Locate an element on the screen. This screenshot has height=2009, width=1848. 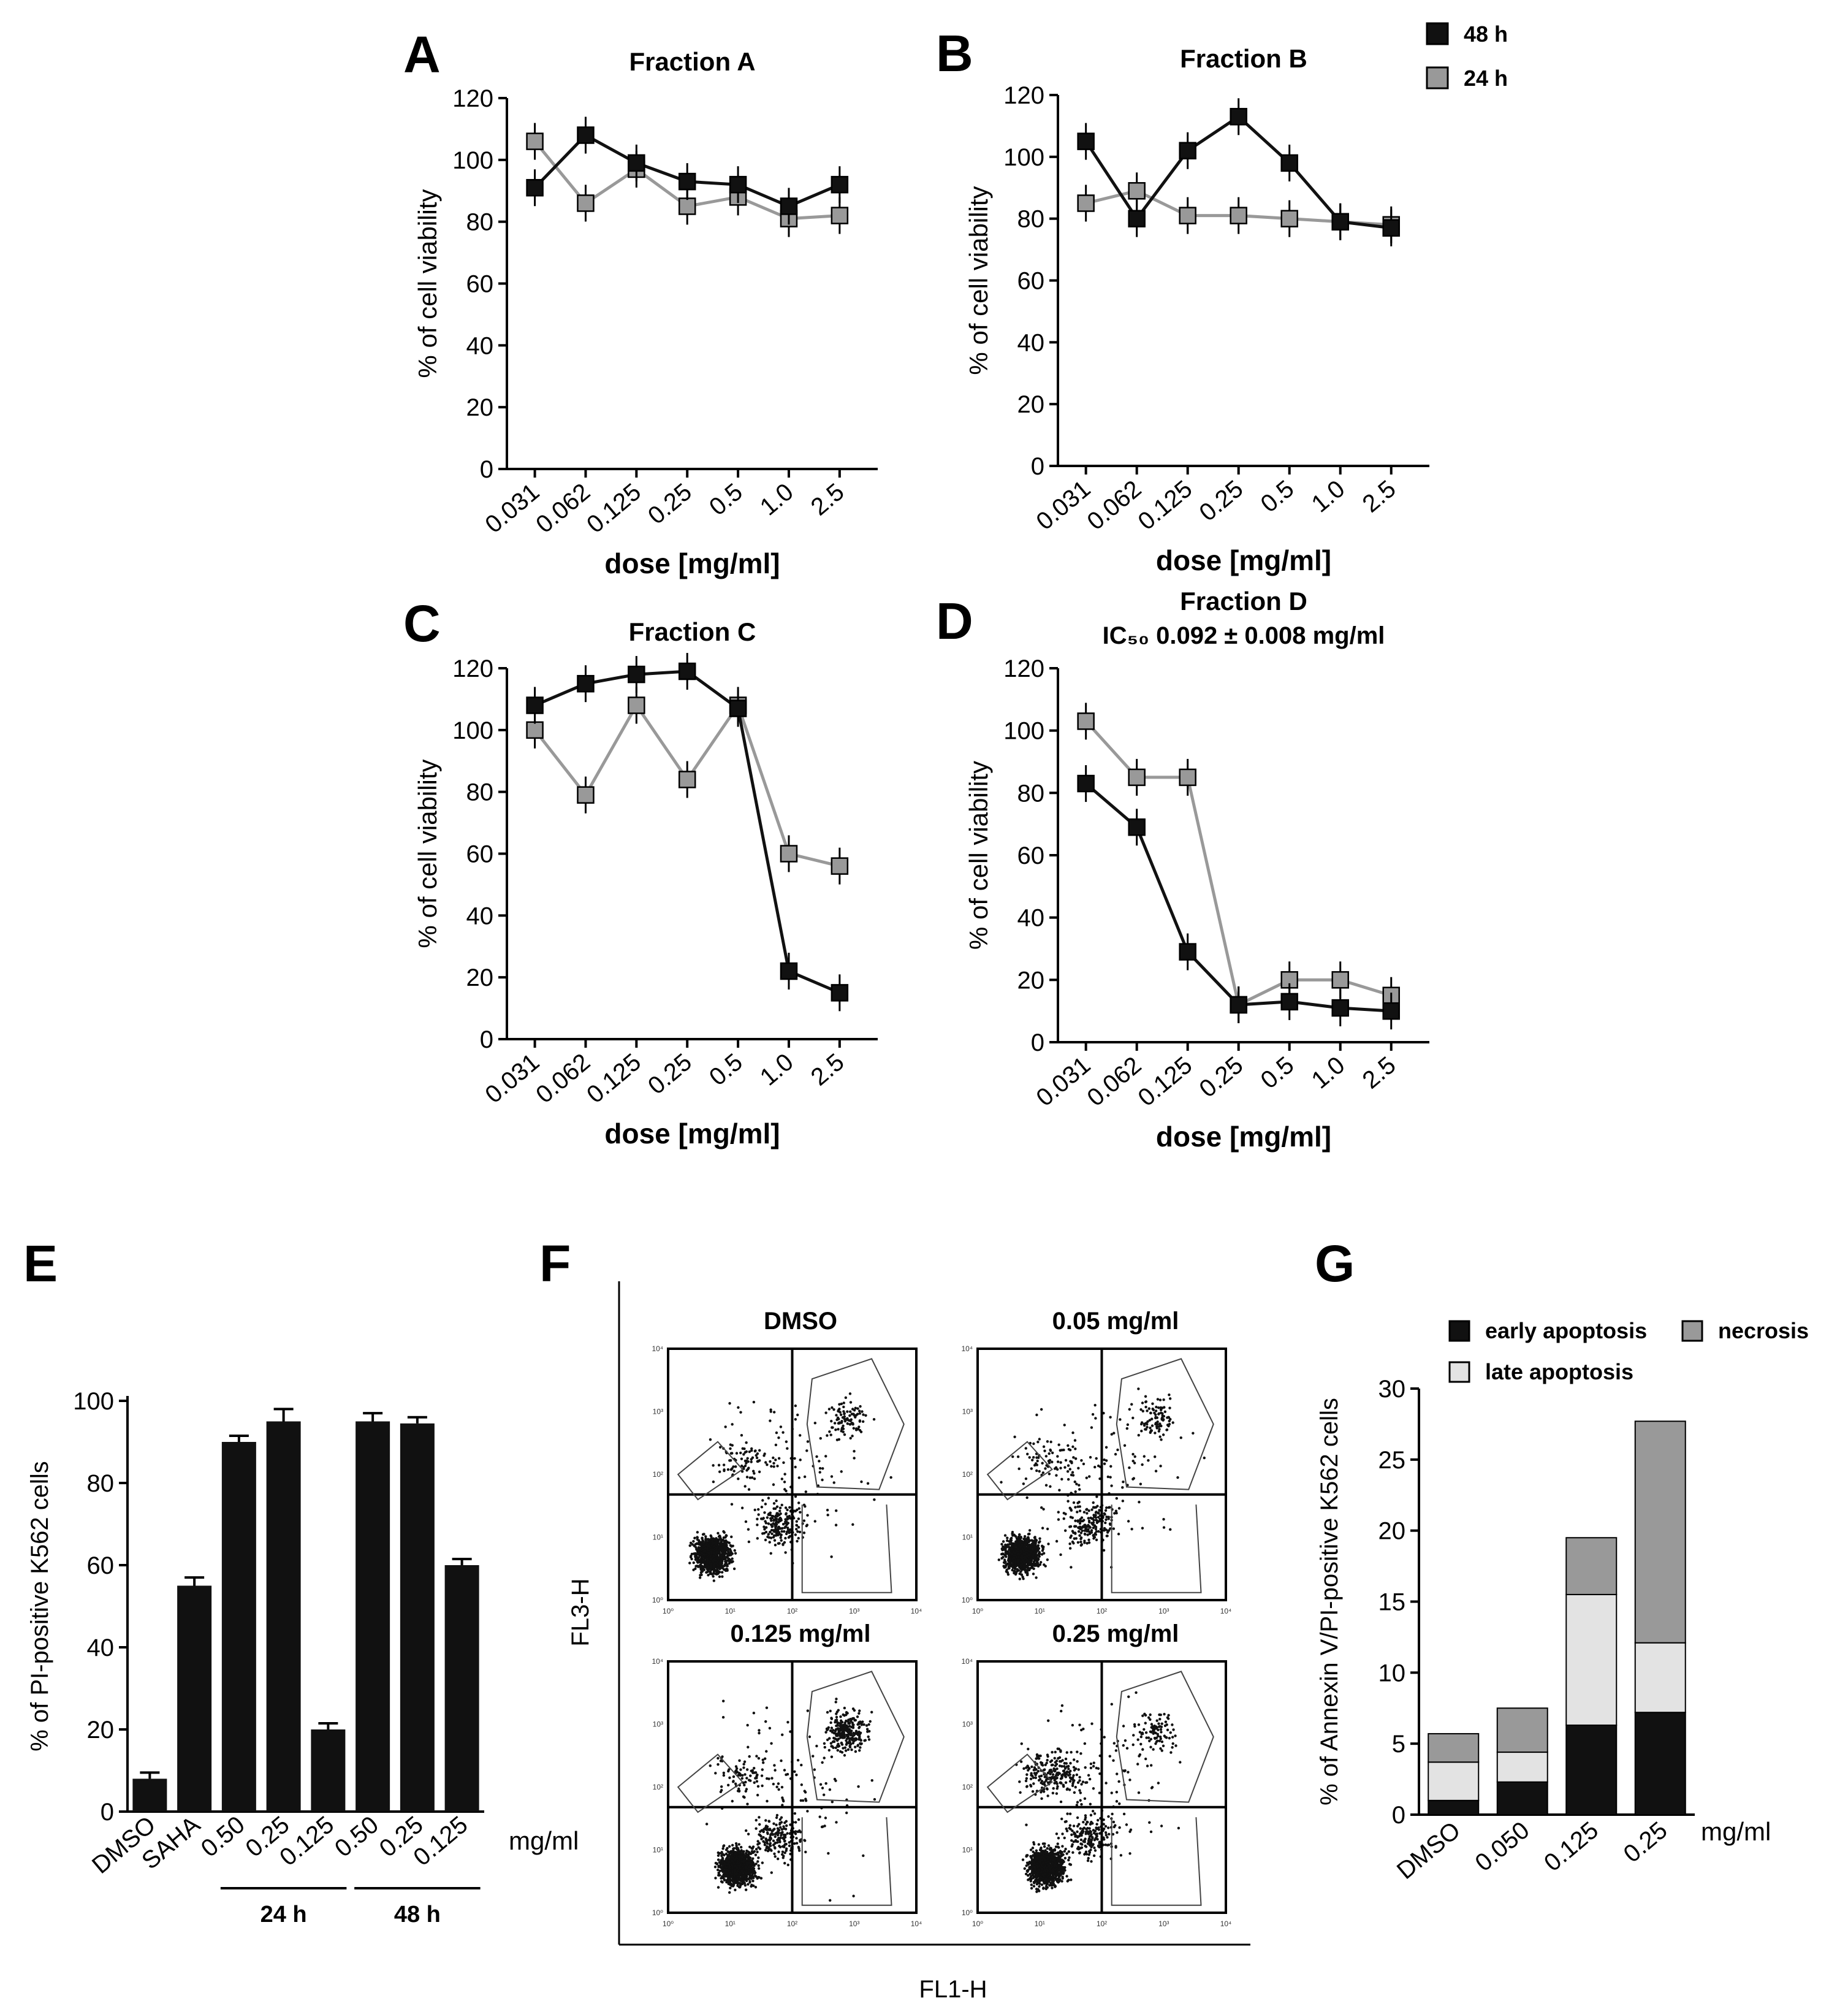
x-tick-label: 1.0 is located at coordinates (777, 499).